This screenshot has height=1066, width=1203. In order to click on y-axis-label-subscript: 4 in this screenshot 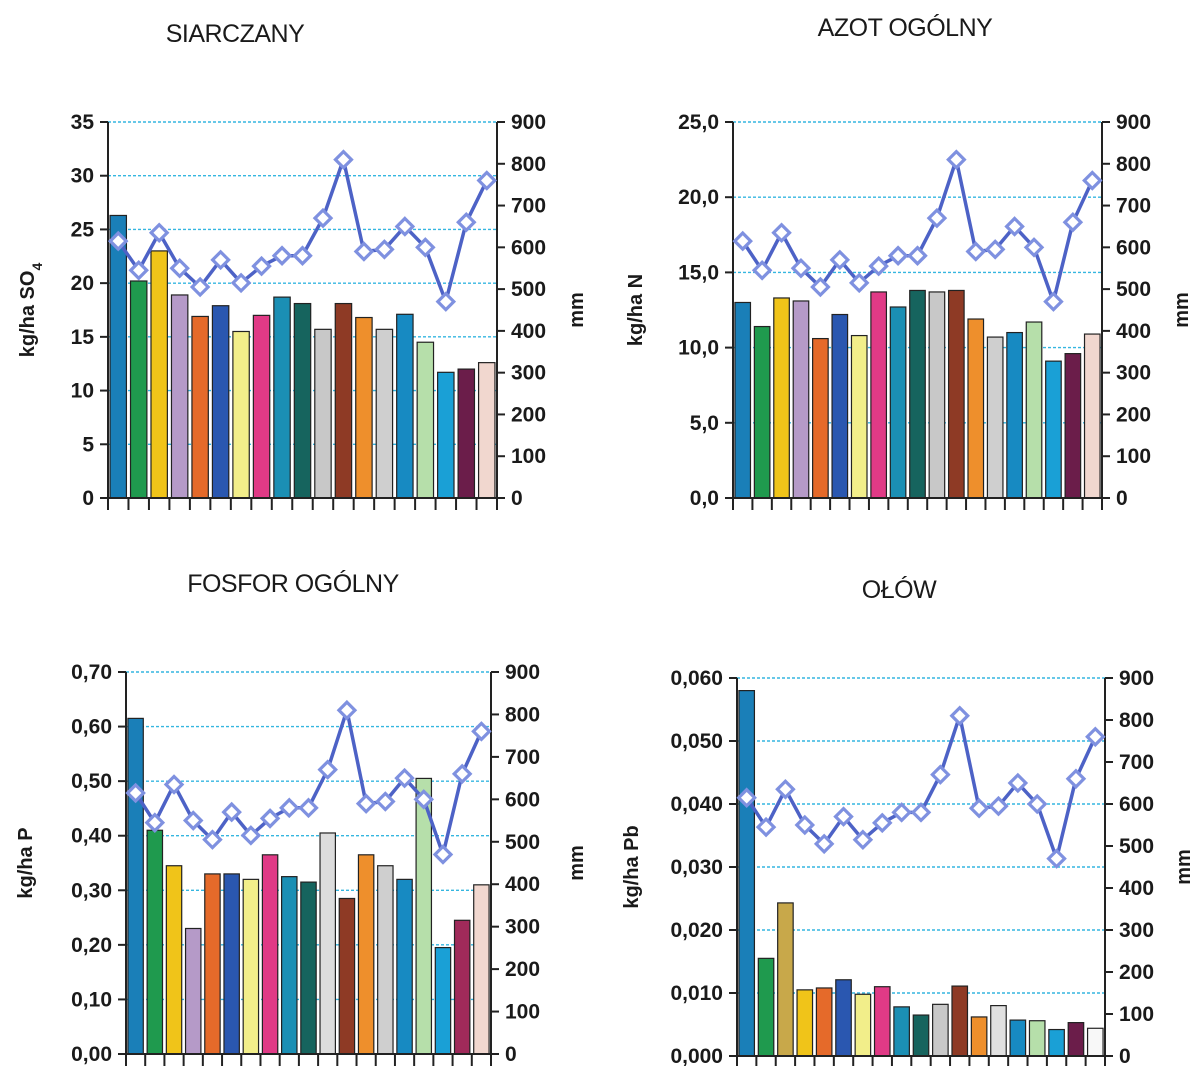, I will do `click(37, 267)`.